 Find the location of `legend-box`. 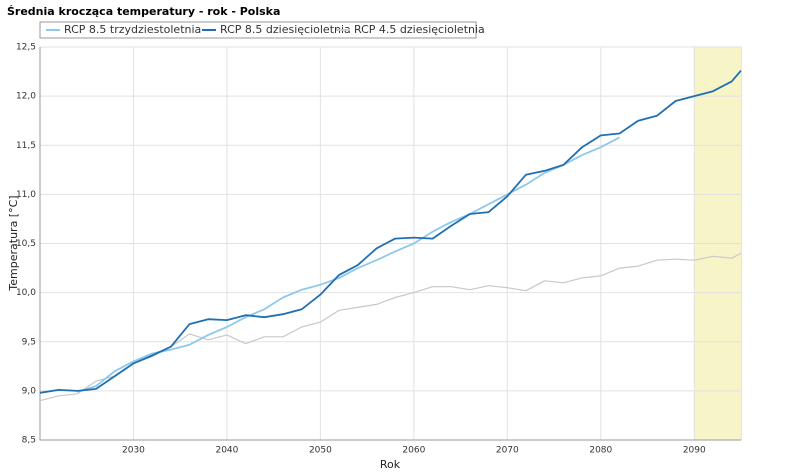

legend-box is located at coordinates (258, 30).